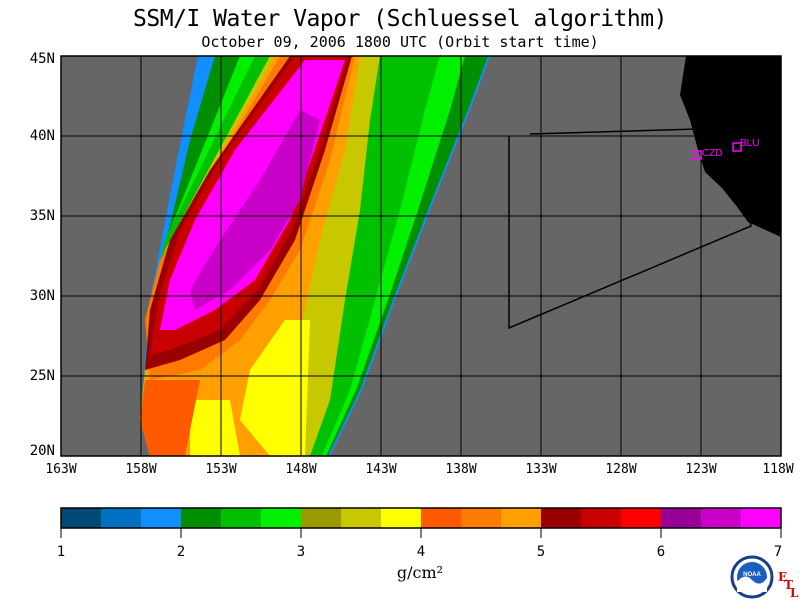  I want to click on lab-letter-l: L, so click(794, 593).